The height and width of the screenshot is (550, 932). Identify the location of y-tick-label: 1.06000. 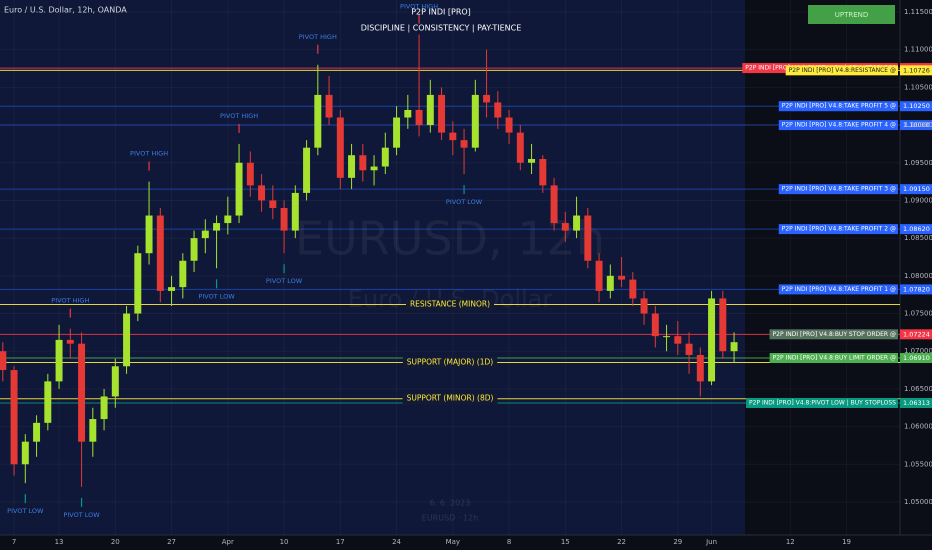
(918, 427).